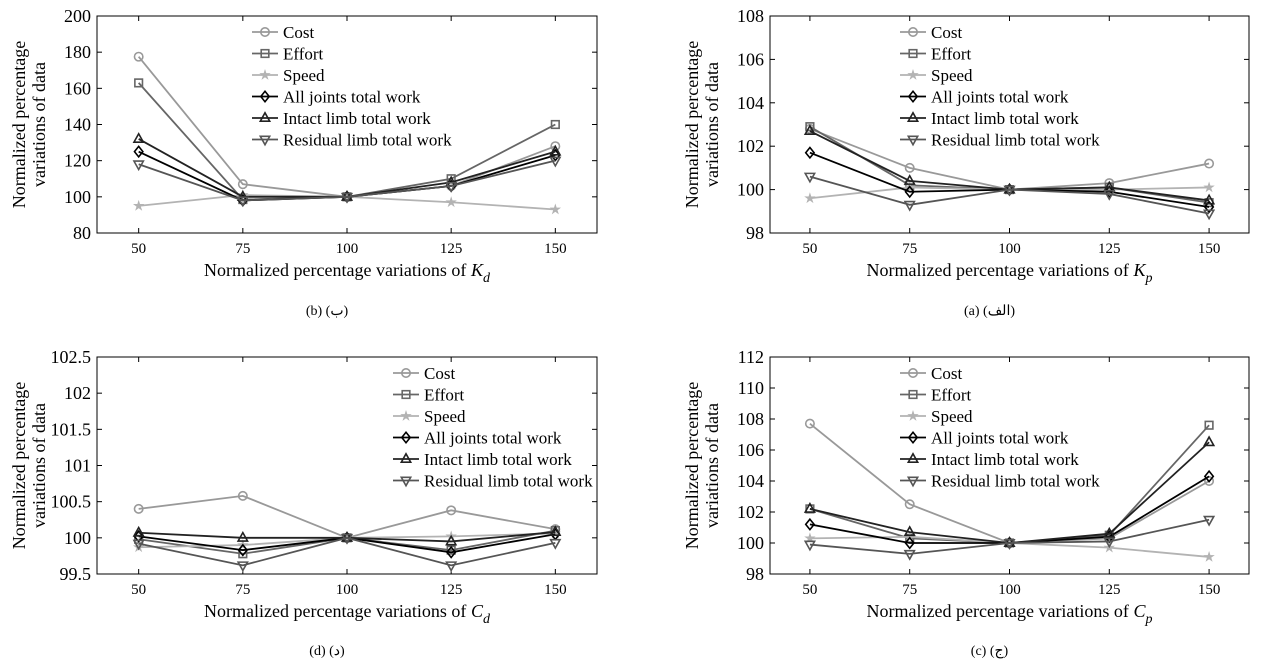  I want to click on y-tick-label: 101, so click(77, 466).